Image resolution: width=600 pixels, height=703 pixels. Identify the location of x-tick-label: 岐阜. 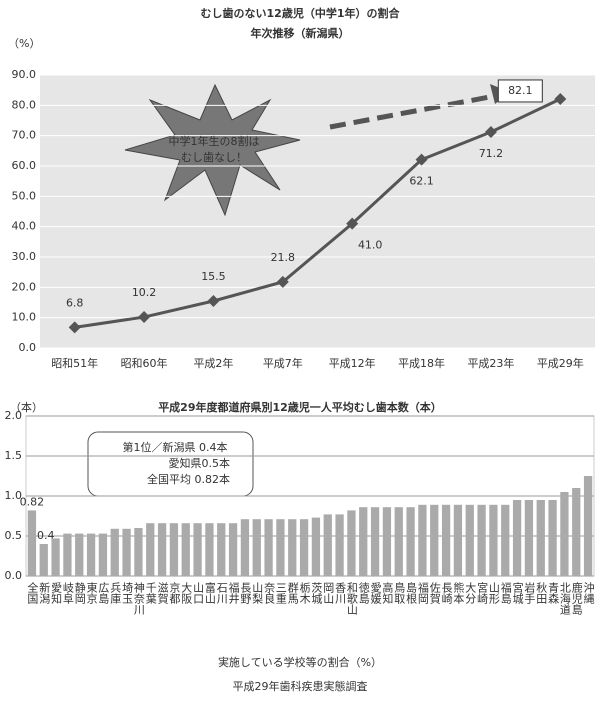
(67, 593).